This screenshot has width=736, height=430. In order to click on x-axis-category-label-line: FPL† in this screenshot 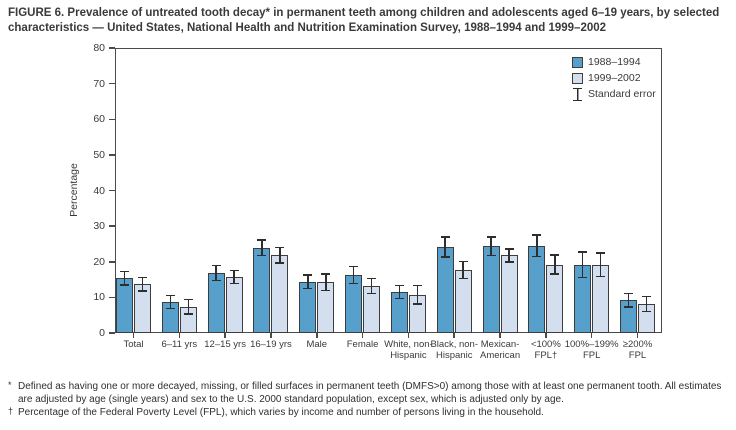, I will do `click(546, 355)`.